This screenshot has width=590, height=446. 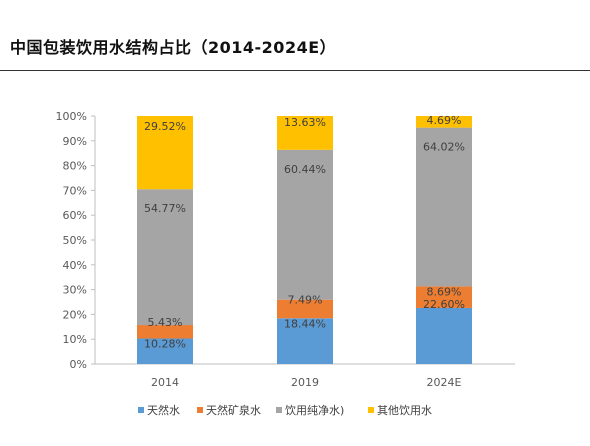 What do you see at coordinates (75, 265) in the screenshot?
I see `y-tick-label: 40%` at bounding box center [75, 265].